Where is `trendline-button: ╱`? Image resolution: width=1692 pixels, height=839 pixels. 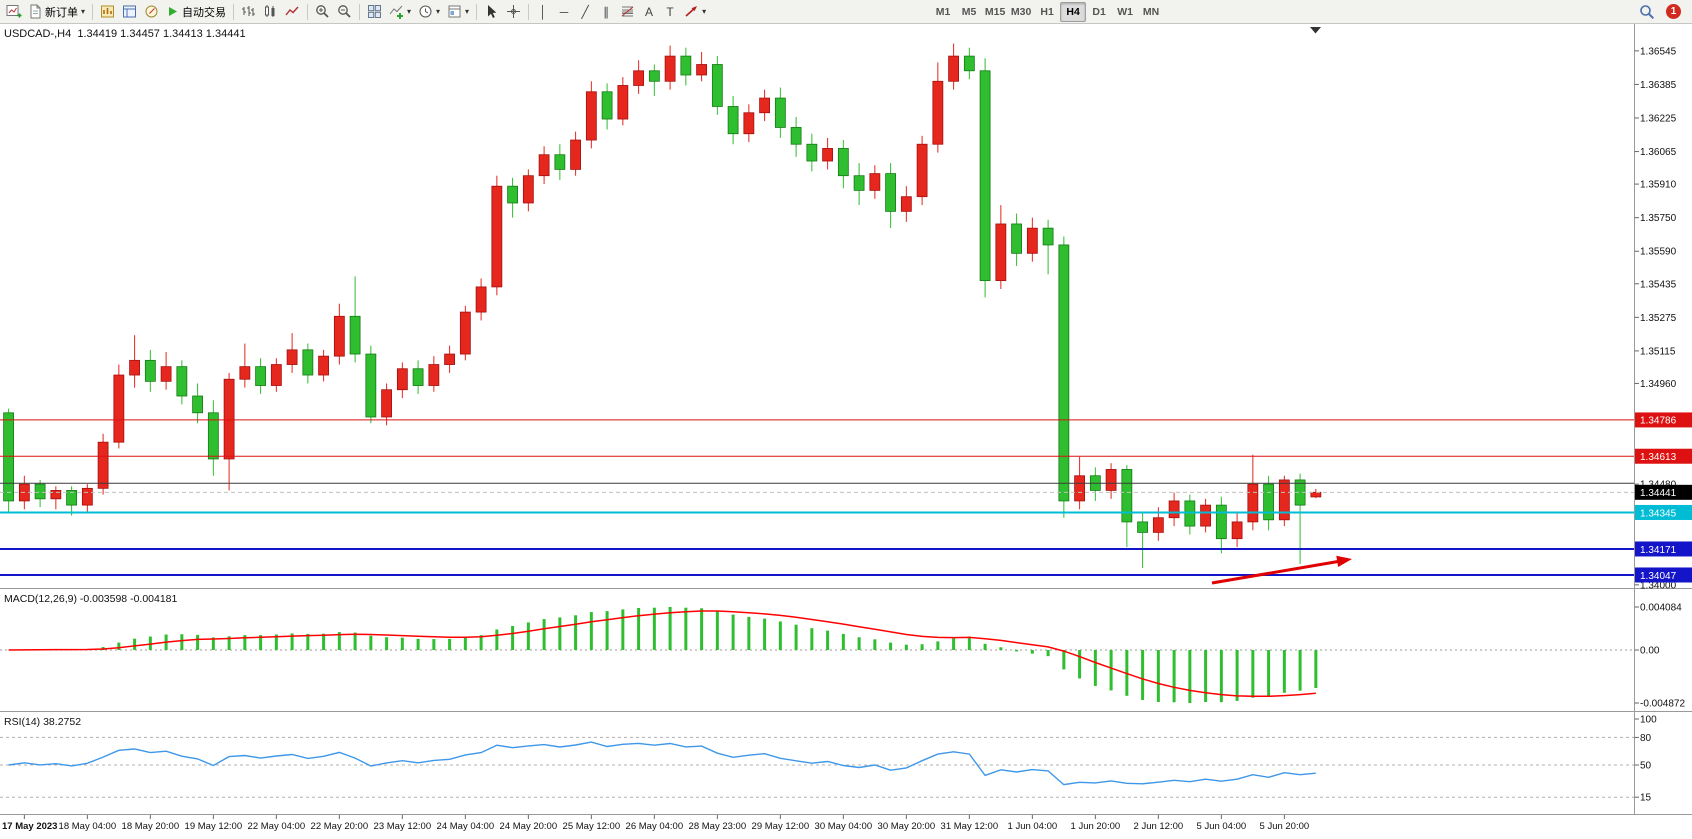 trendline-button: ╱ is located at coordinates (585, 12).